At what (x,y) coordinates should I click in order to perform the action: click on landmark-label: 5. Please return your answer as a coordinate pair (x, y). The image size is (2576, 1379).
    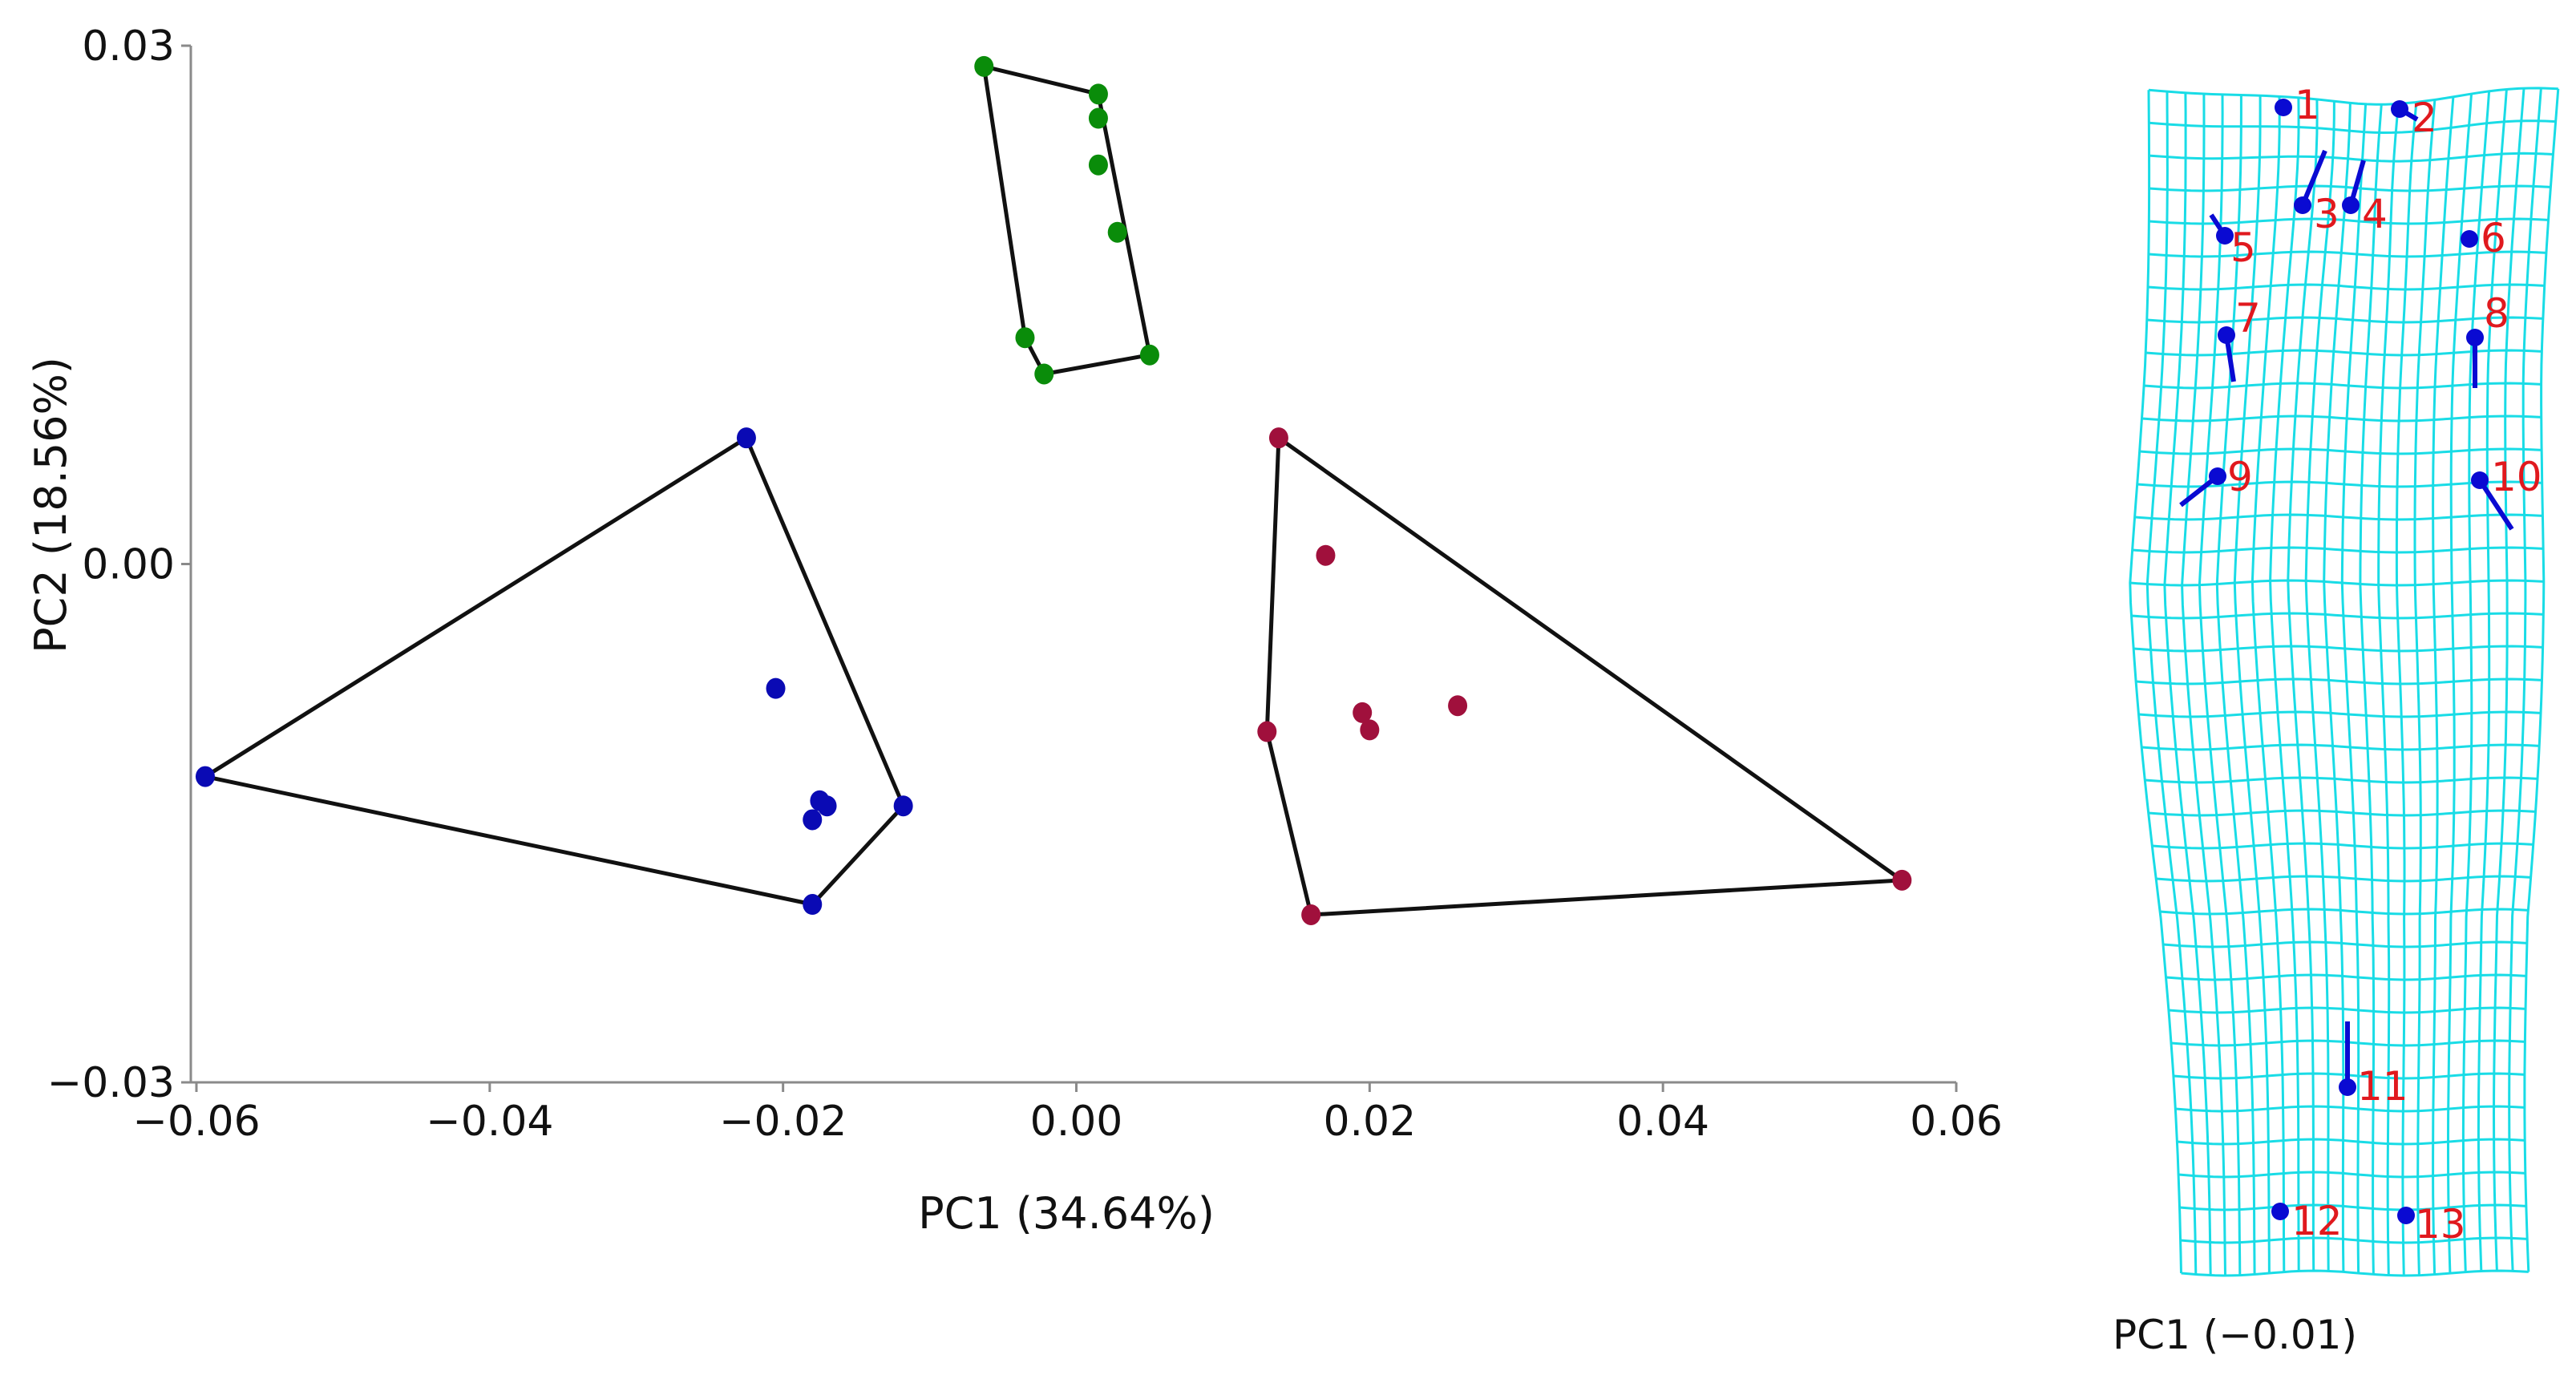
    Looking at the image, I should click on (2243, 248).